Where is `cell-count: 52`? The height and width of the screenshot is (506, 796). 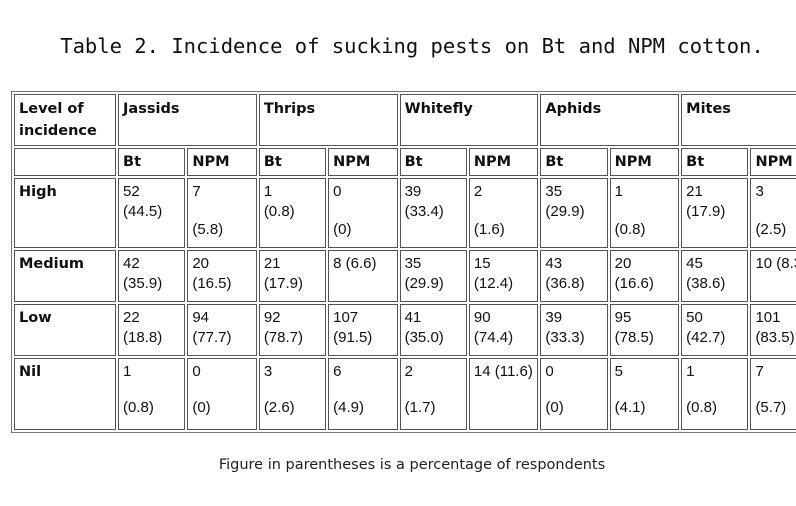
cell-count: 52 is located at coordinates (131, 191).